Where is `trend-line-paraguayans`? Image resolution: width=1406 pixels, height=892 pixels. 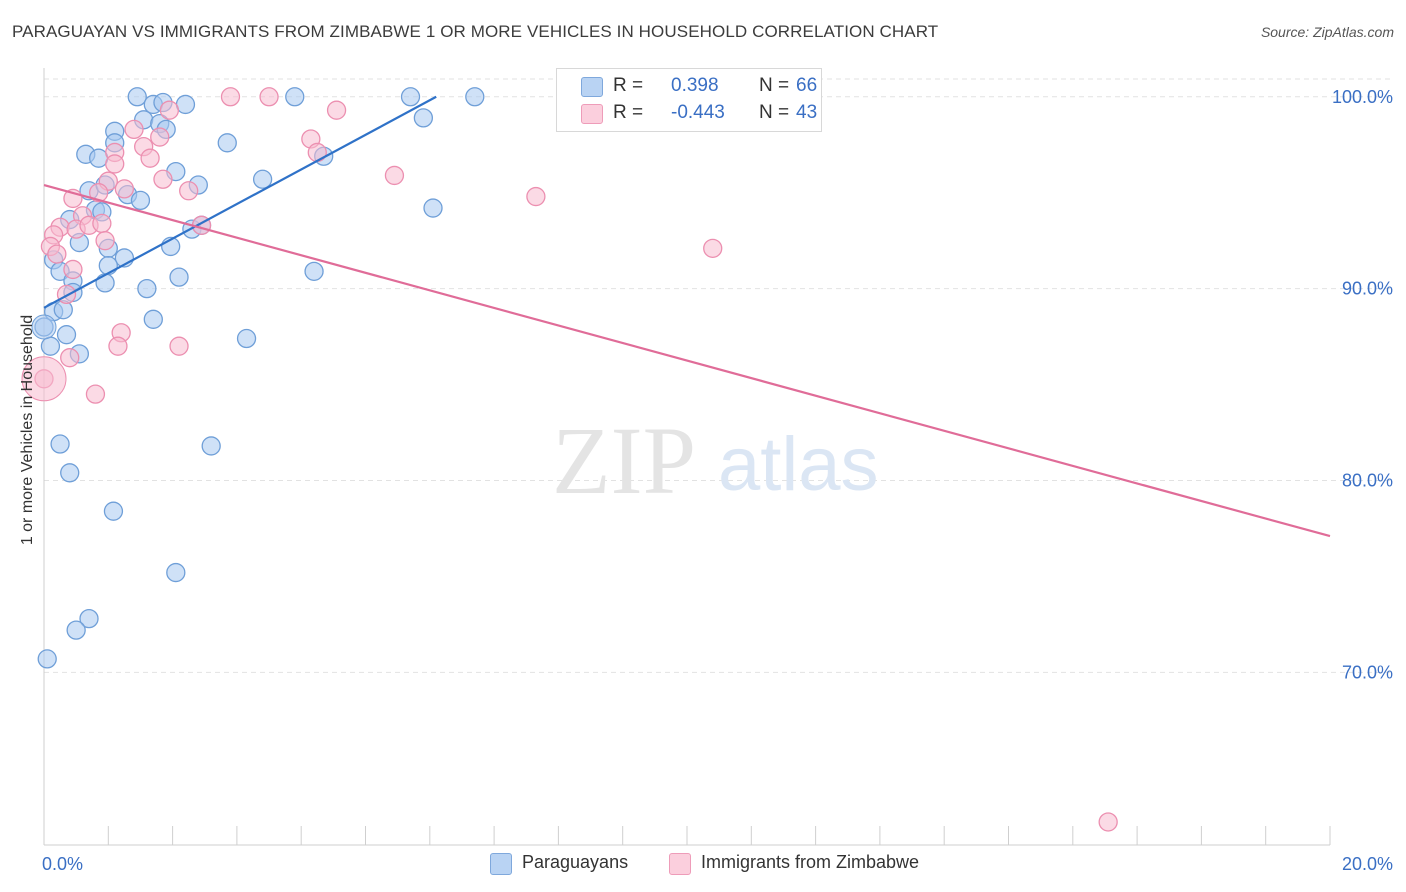 trend-line-paraguayans is located at coordinates (240, 202).